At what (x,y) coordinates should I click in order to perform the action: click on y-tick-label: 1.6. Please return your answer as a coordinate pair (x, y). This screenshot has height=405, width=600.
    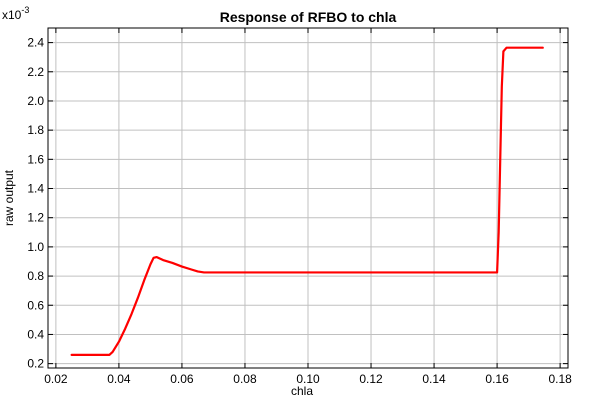
    Looking at the image, I should click on (35, 159).